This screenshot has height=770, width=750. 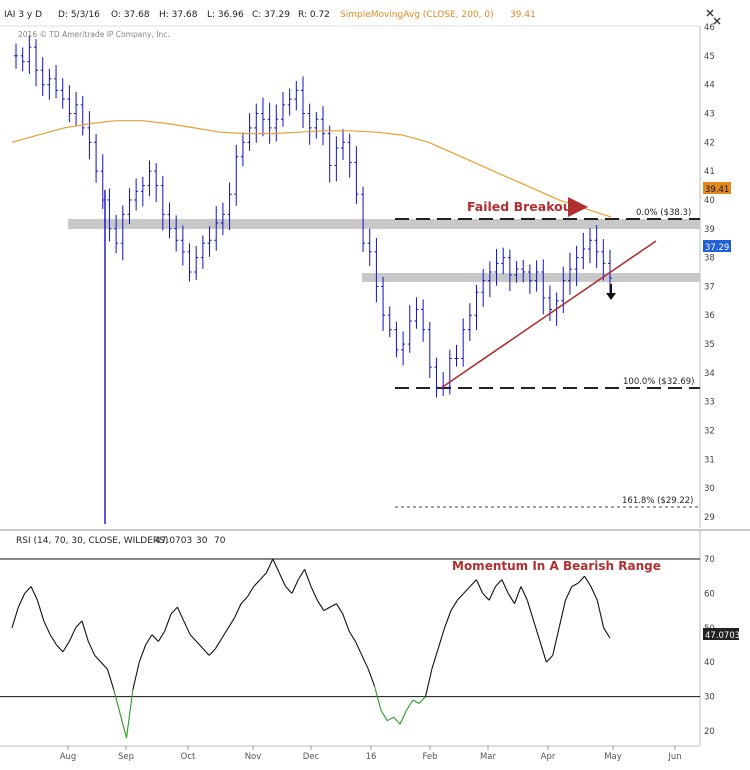 I want to click on price-tick-label: 33, so click(x=709, y=403).